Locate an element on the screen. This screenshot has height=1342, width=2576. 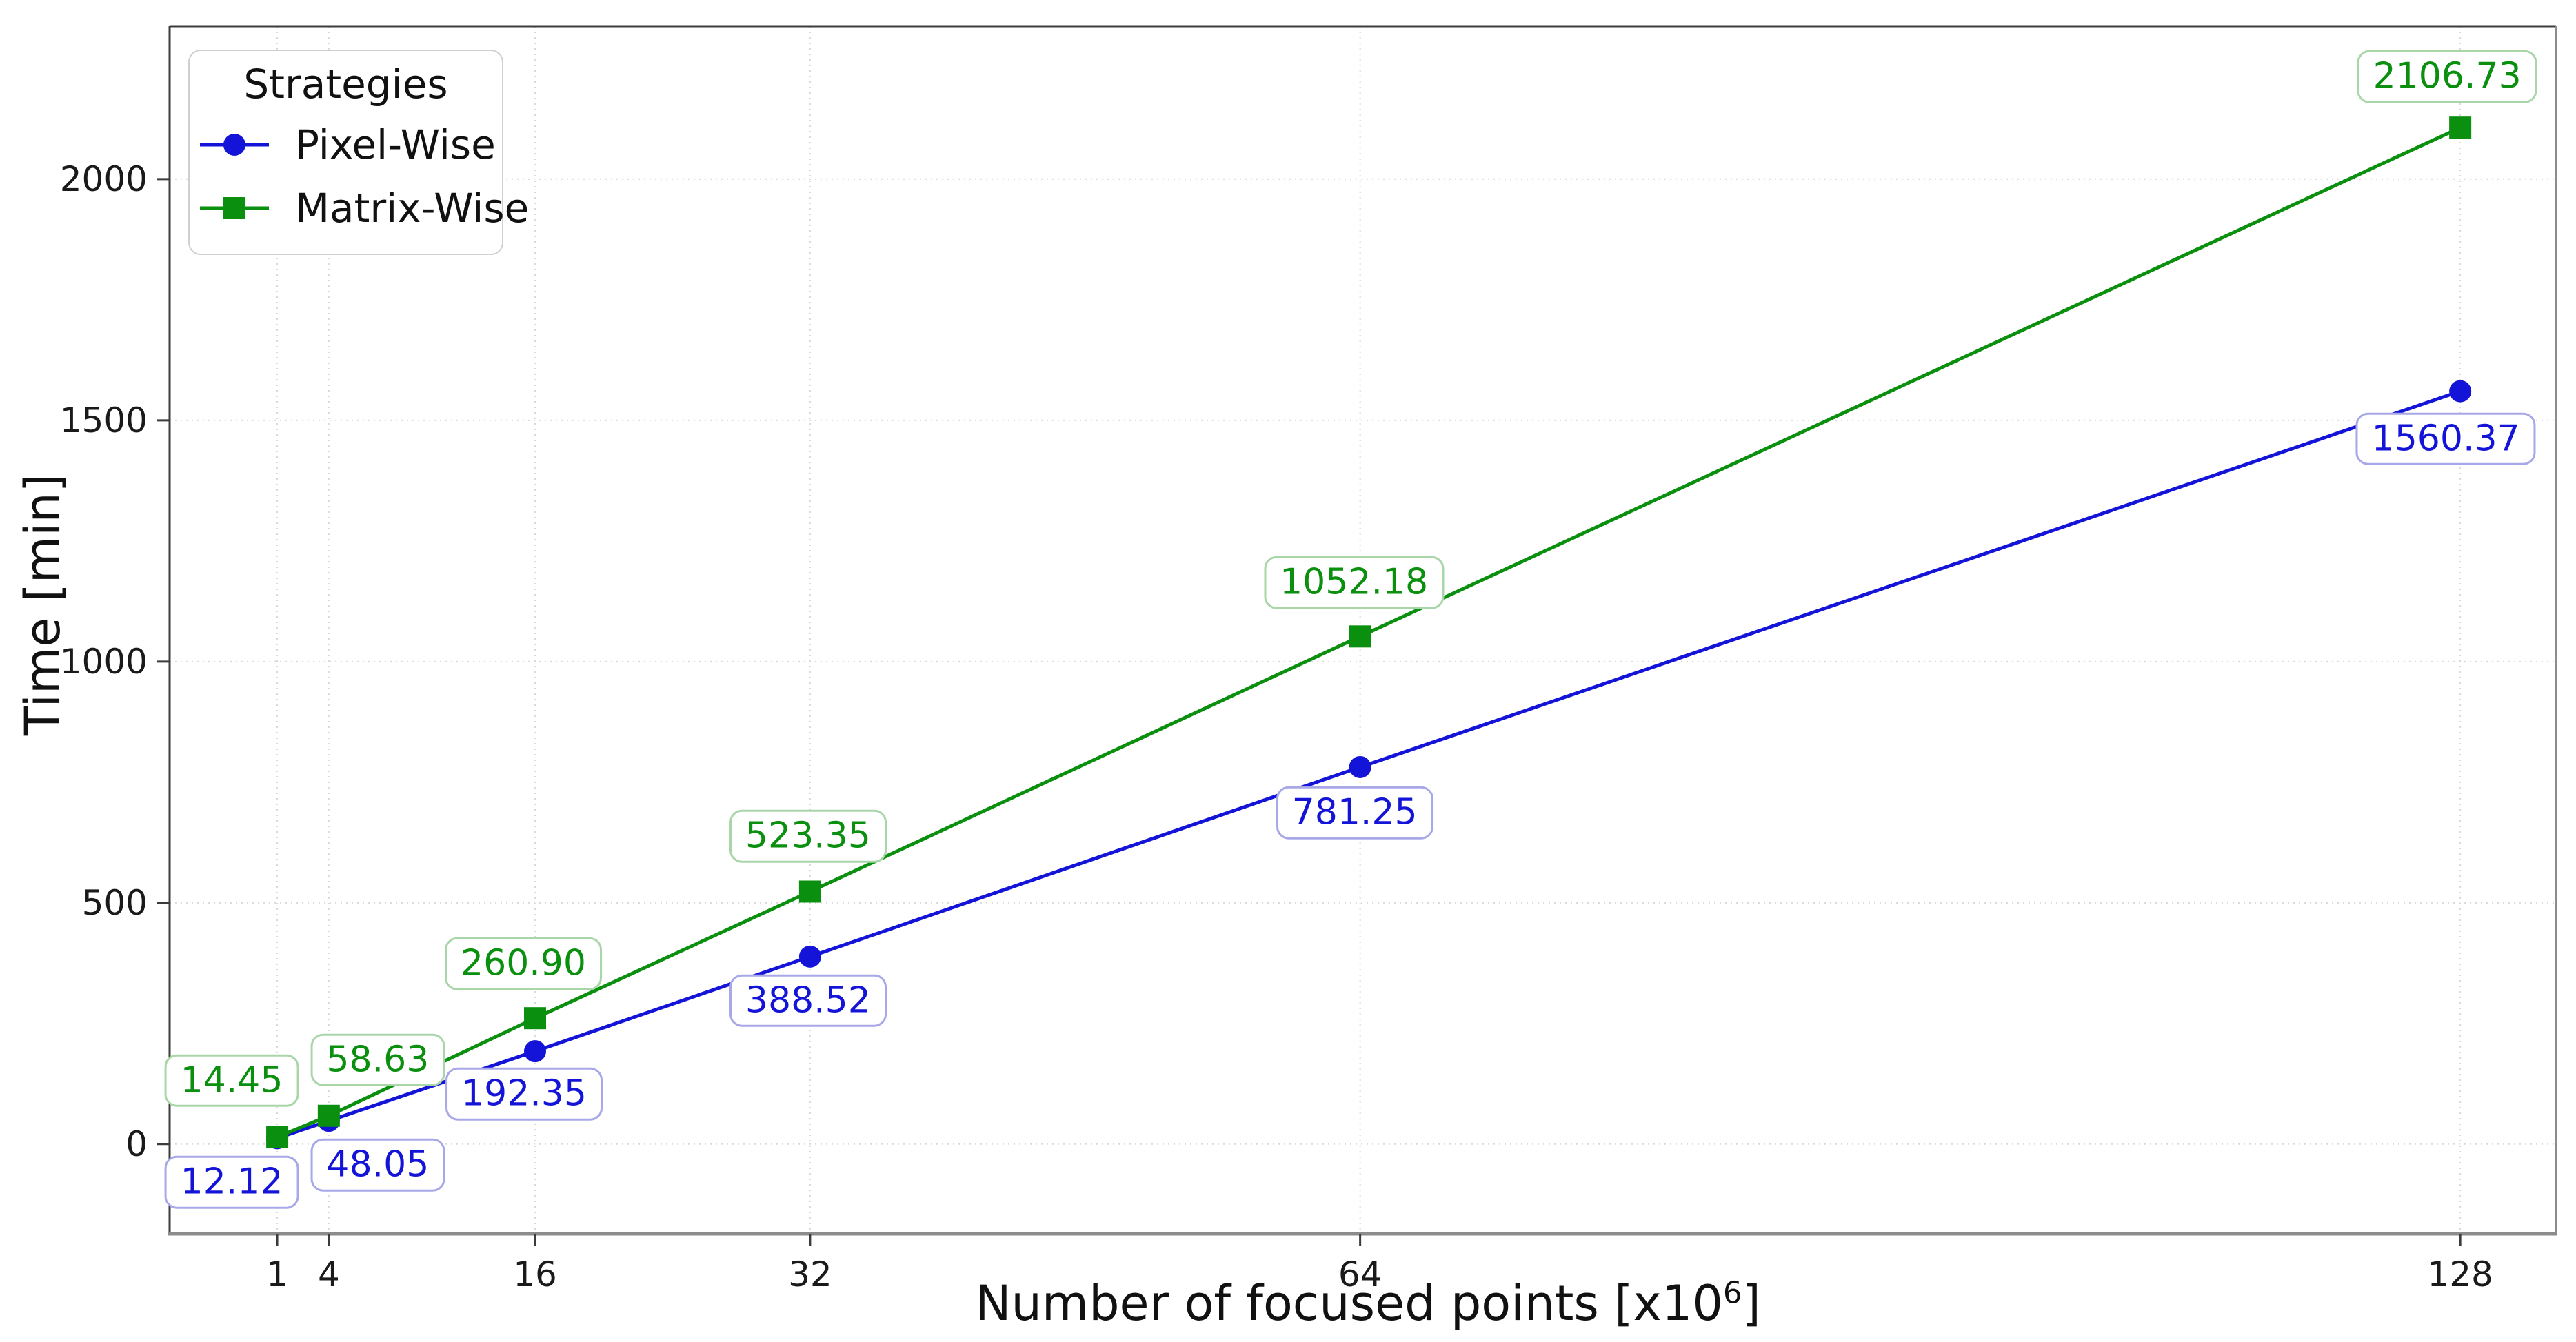
x-tick-label: 4 is located at coordinates (329, 1274).